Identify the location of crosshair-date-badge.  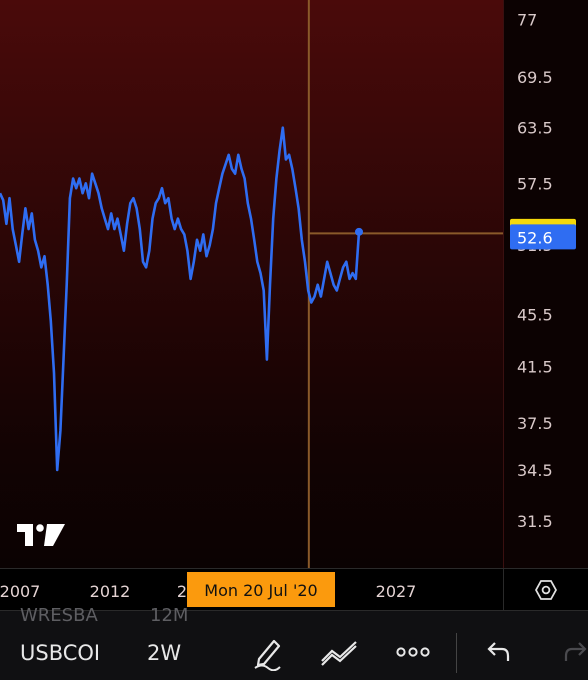
(261, 589).